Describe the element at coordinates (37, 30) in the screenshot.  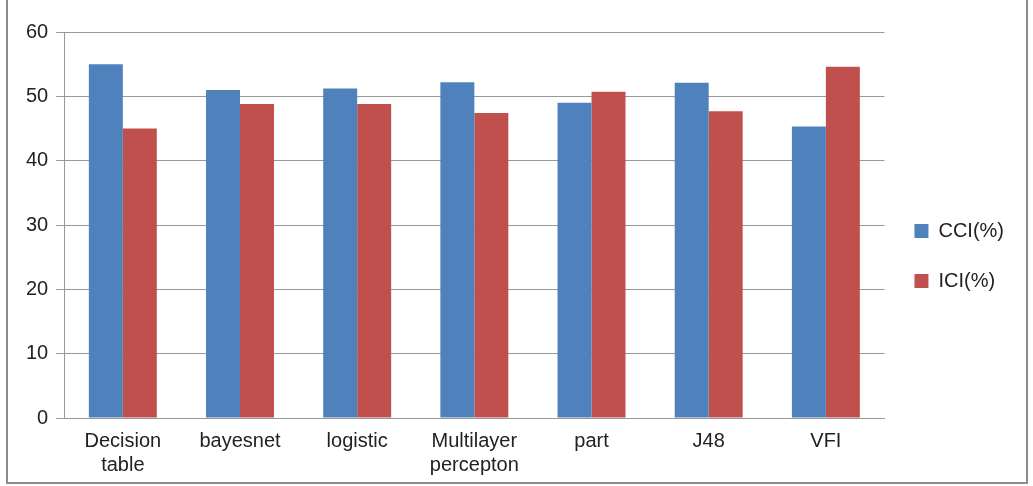
I see `y-tick-label: 60` at that location.